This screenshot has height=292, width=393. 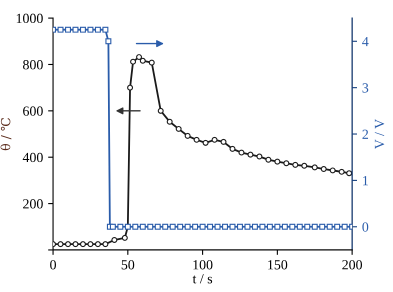 What do you see at coordinates (278, 265) in the screenshot?
I see `x-tick-label: 150` at bounding box center [278, 265].